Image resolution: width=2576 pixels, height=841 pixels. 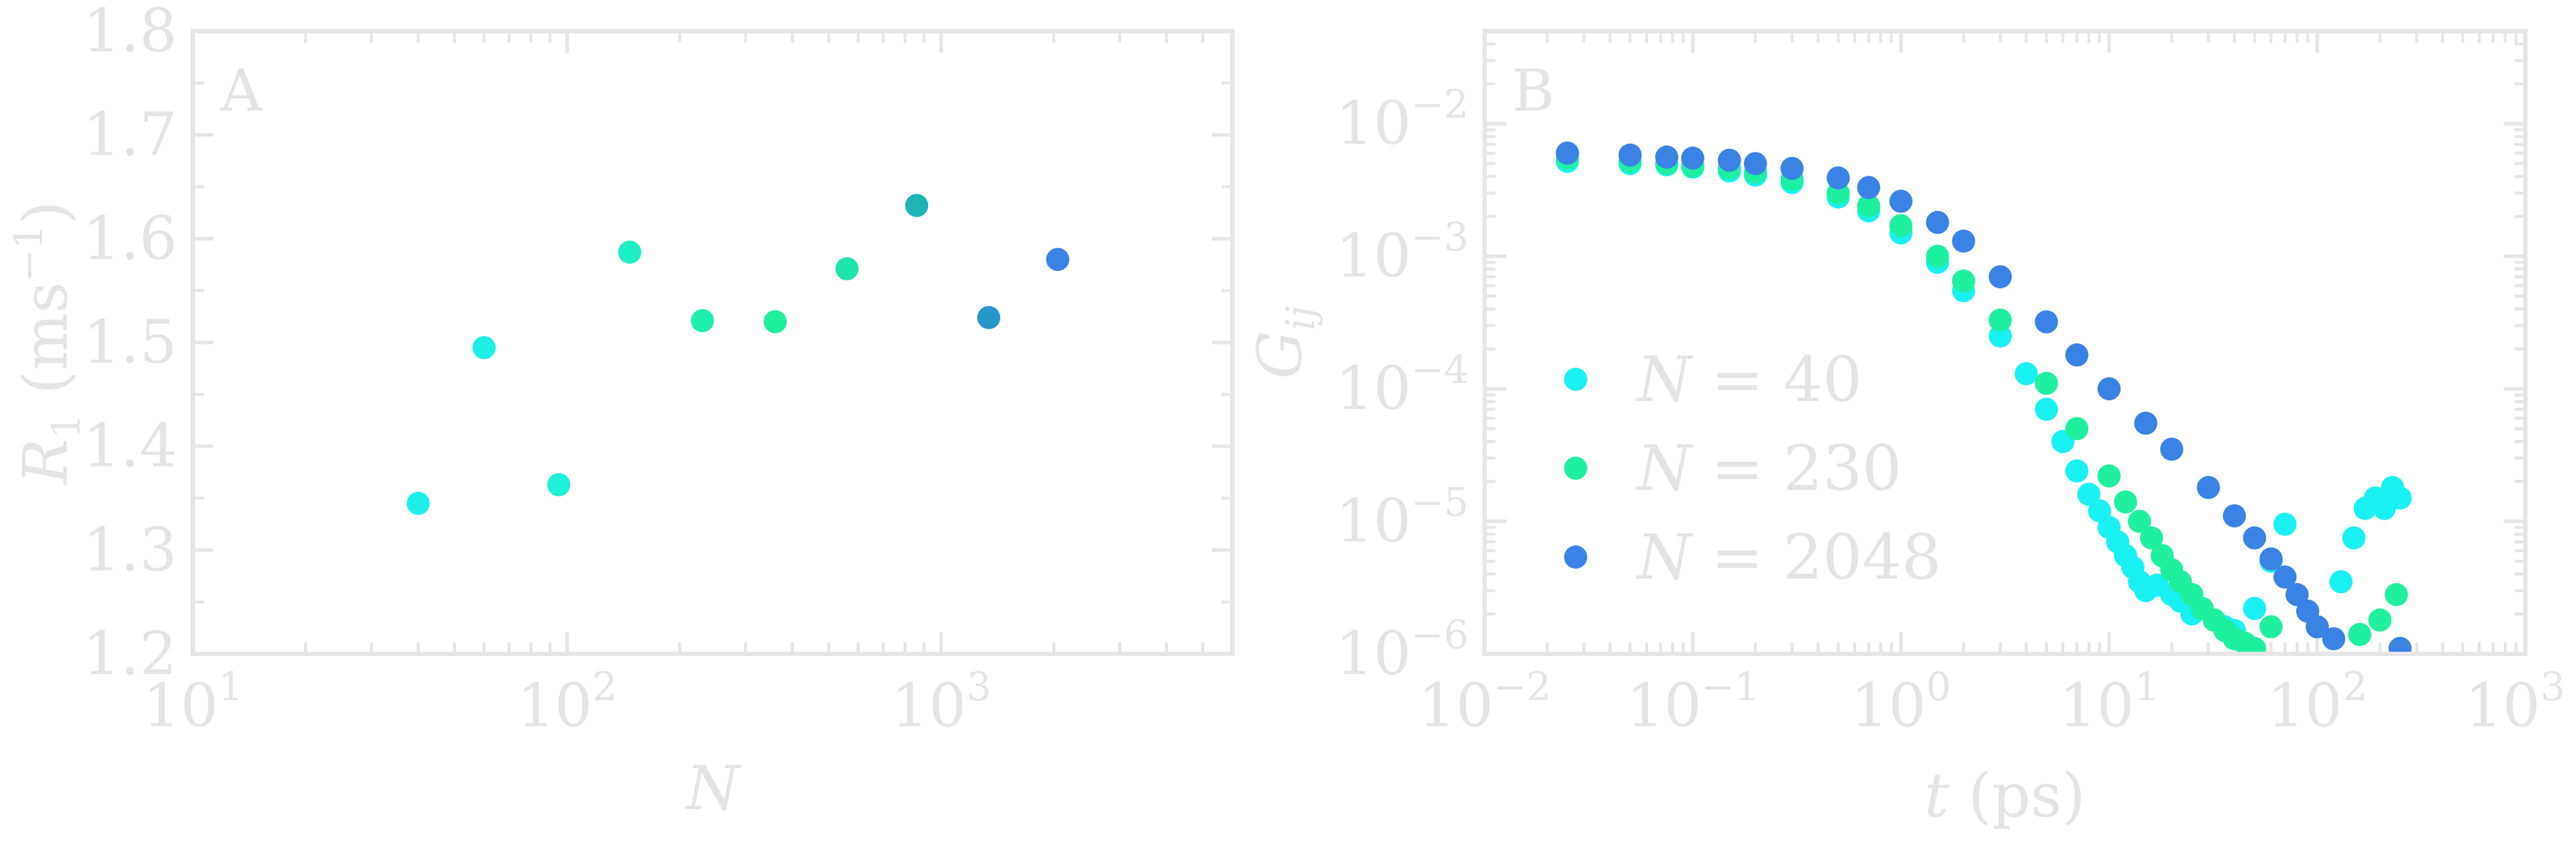 What do you see at coordinates (1534, 90) in the screenshot?
I see `panel-label-b: B` at bounding box center [1534, 90].